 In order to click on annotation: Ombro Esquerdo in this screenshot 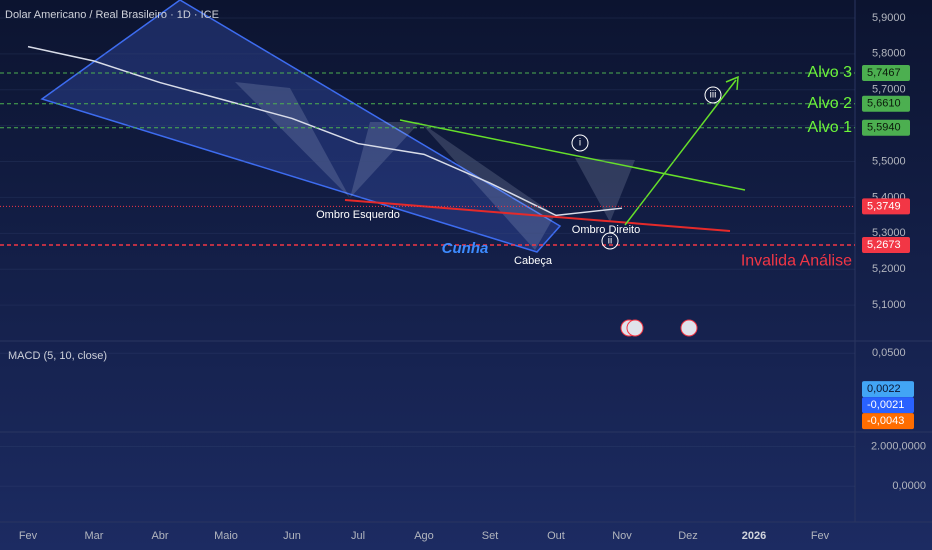, I will do `click(358, 215)`.